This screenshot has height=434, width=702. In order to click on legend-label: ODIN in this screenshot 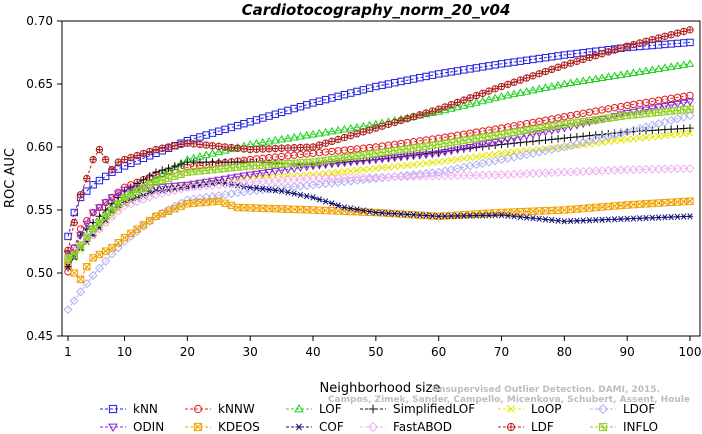, I will do `click(148, 427)`.